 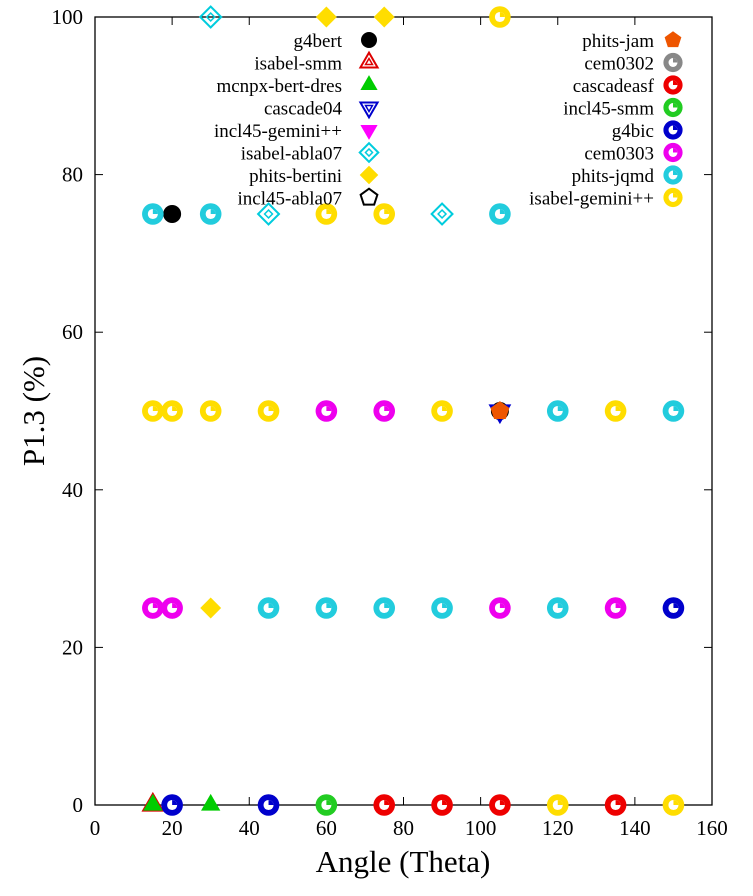 I want to click on legend-label: phits-jqmd, so click(x=613, y=176).